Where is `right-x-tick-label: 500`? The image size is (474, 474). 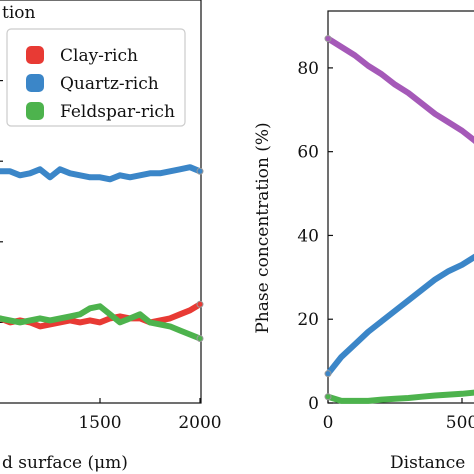 right-x-tick-label: 500 is located at coordinates (460, 423).